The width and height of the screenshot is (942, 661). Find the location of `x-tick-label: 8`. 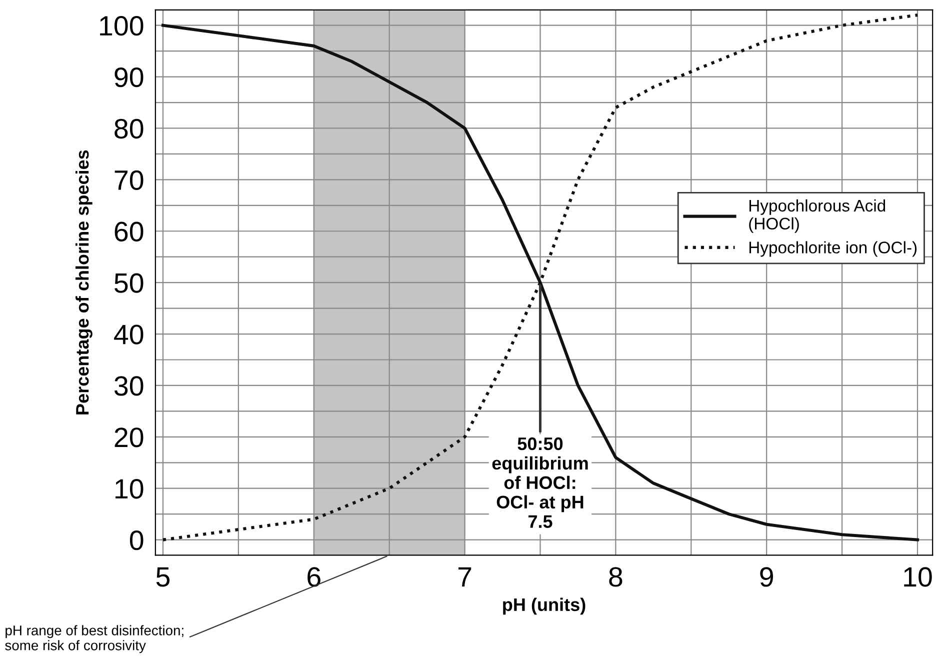

x-tick-label: 8 is located at coordinates (615, 577).